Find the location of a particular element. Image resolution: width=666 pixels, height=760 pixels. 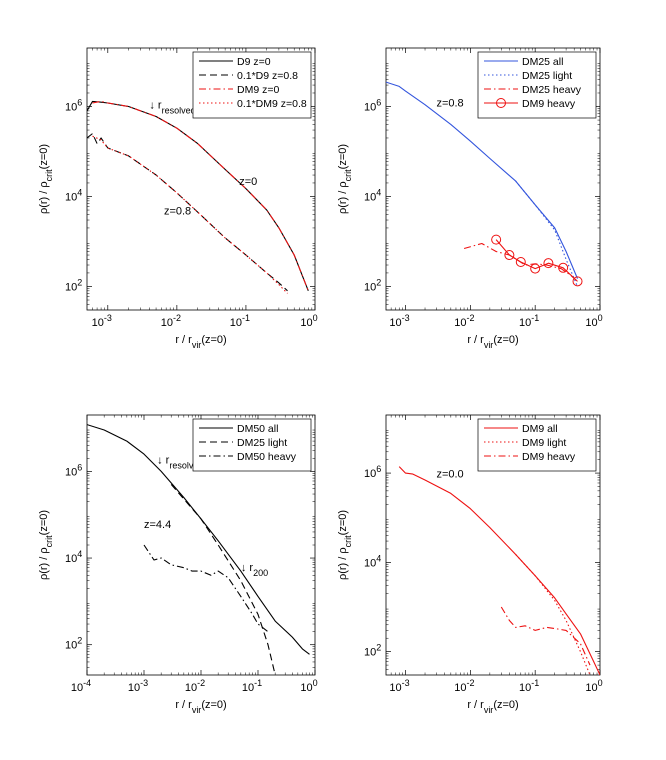

legend-label: DM25 heavy is located at coordinates (552, 90).